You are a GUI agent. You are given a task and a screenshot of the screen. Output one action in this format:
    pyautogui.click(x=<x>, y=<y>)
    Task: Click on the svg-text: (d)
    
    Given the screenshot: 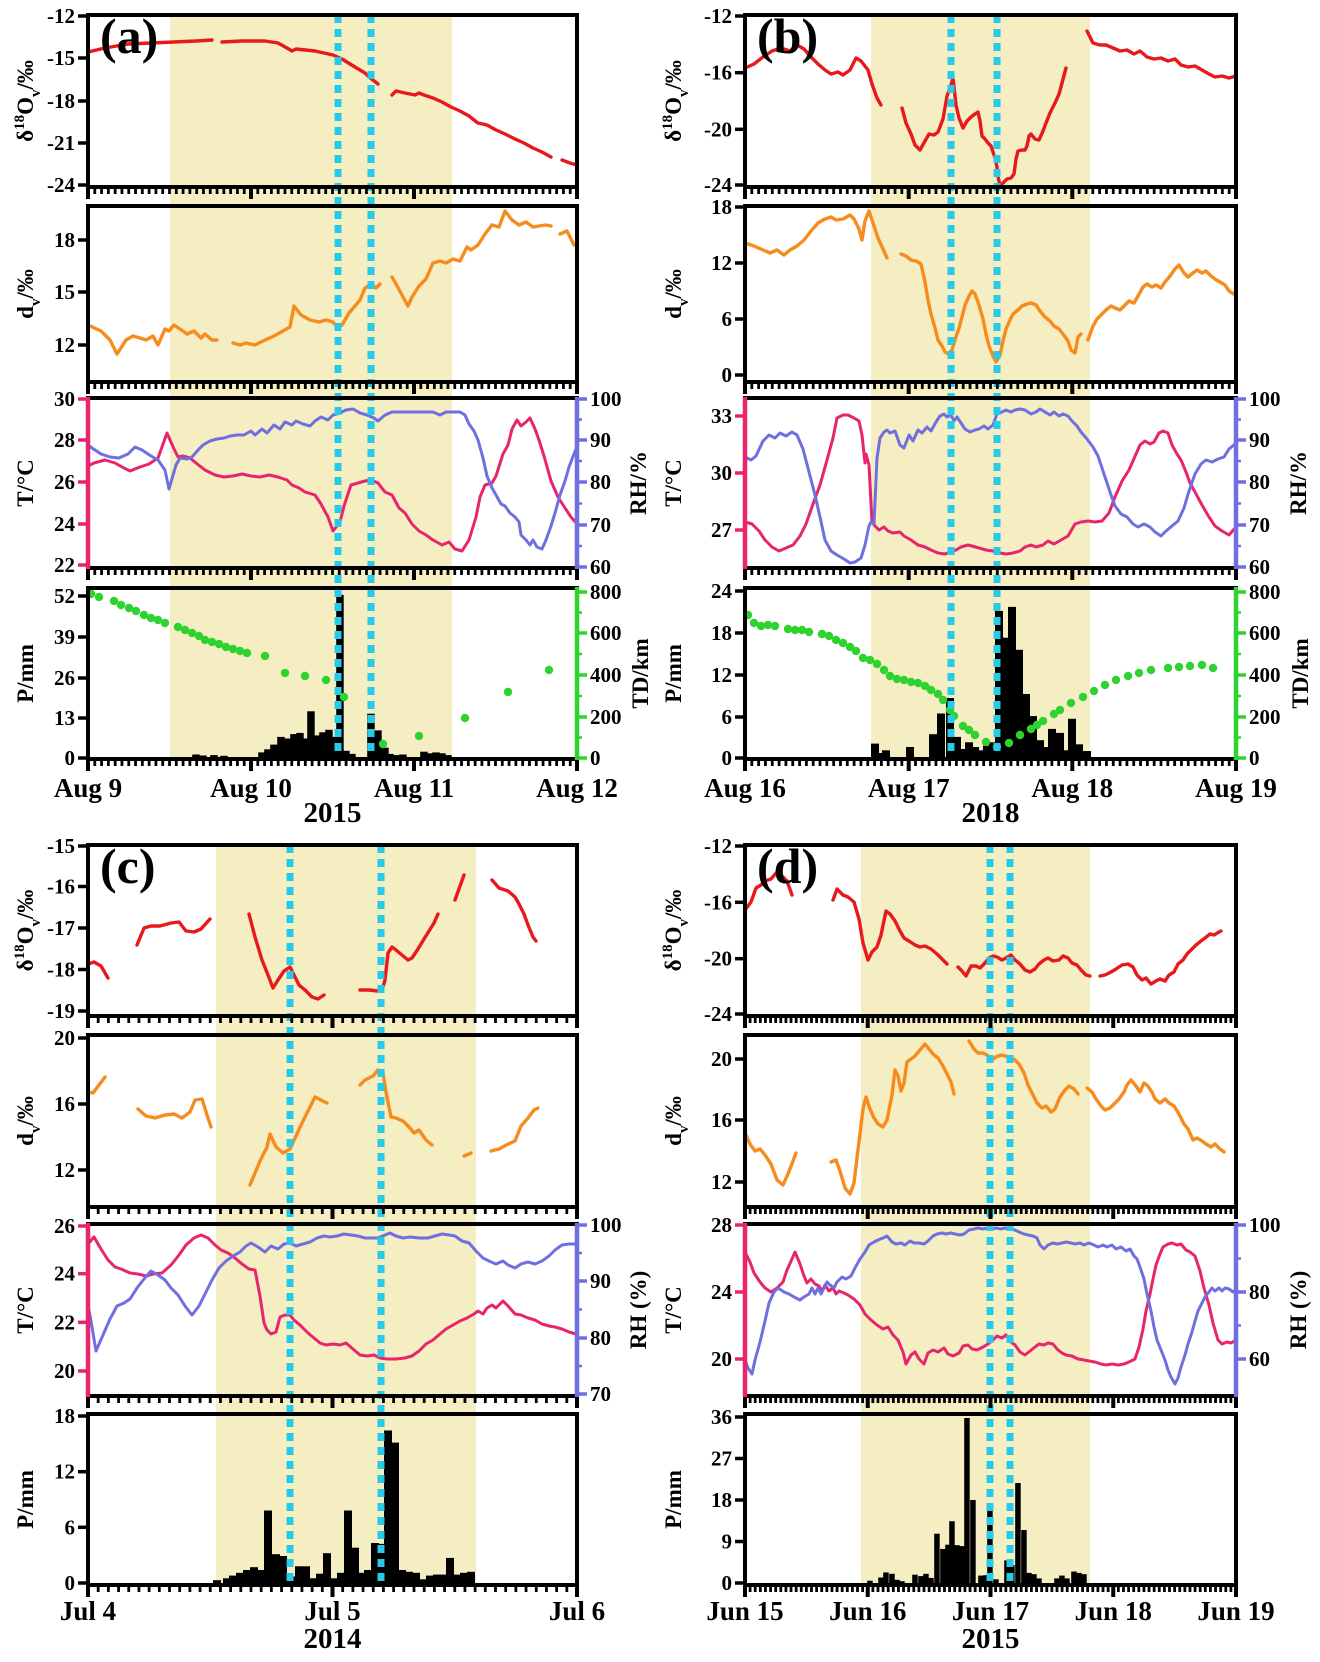 What is the action you would take?
    pyautogui.click(x=787, y=866)
    